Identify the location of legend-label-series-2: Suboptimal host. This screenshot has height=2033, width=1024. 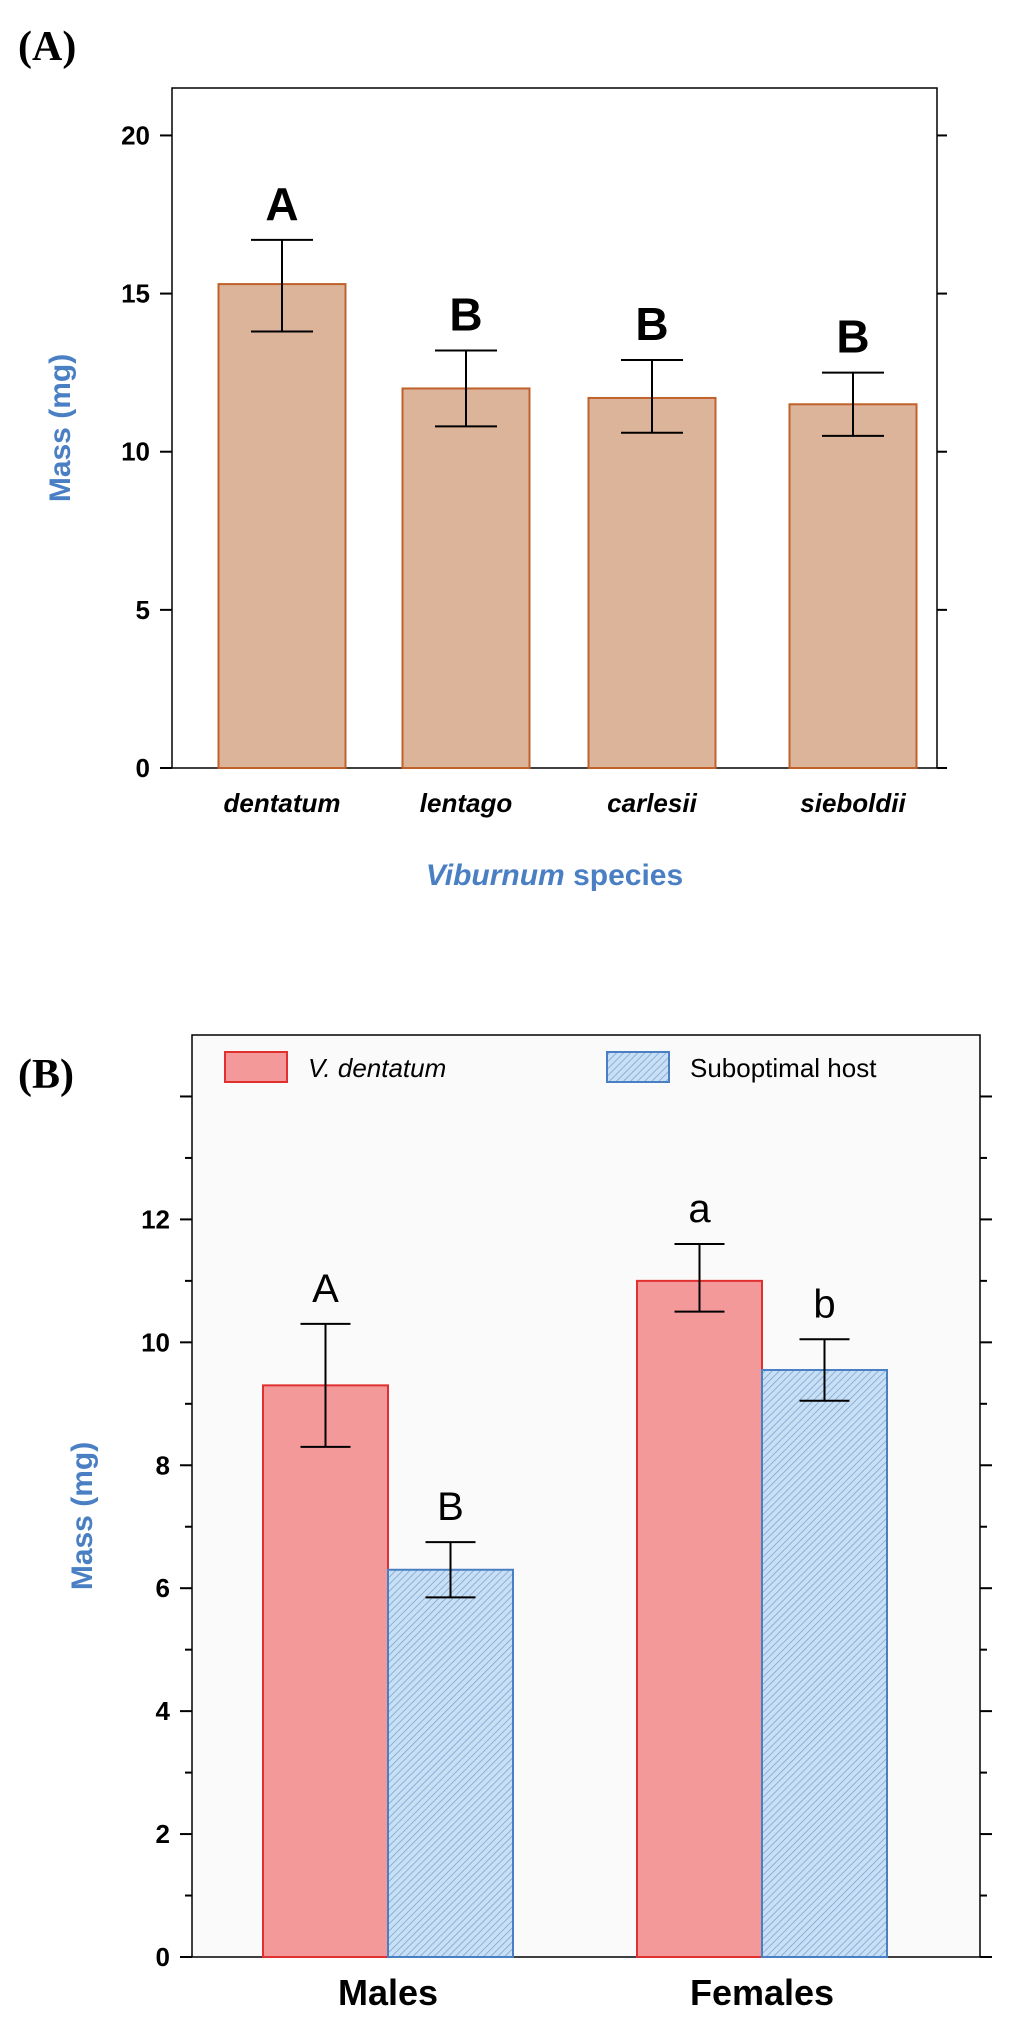
(783, 1068).